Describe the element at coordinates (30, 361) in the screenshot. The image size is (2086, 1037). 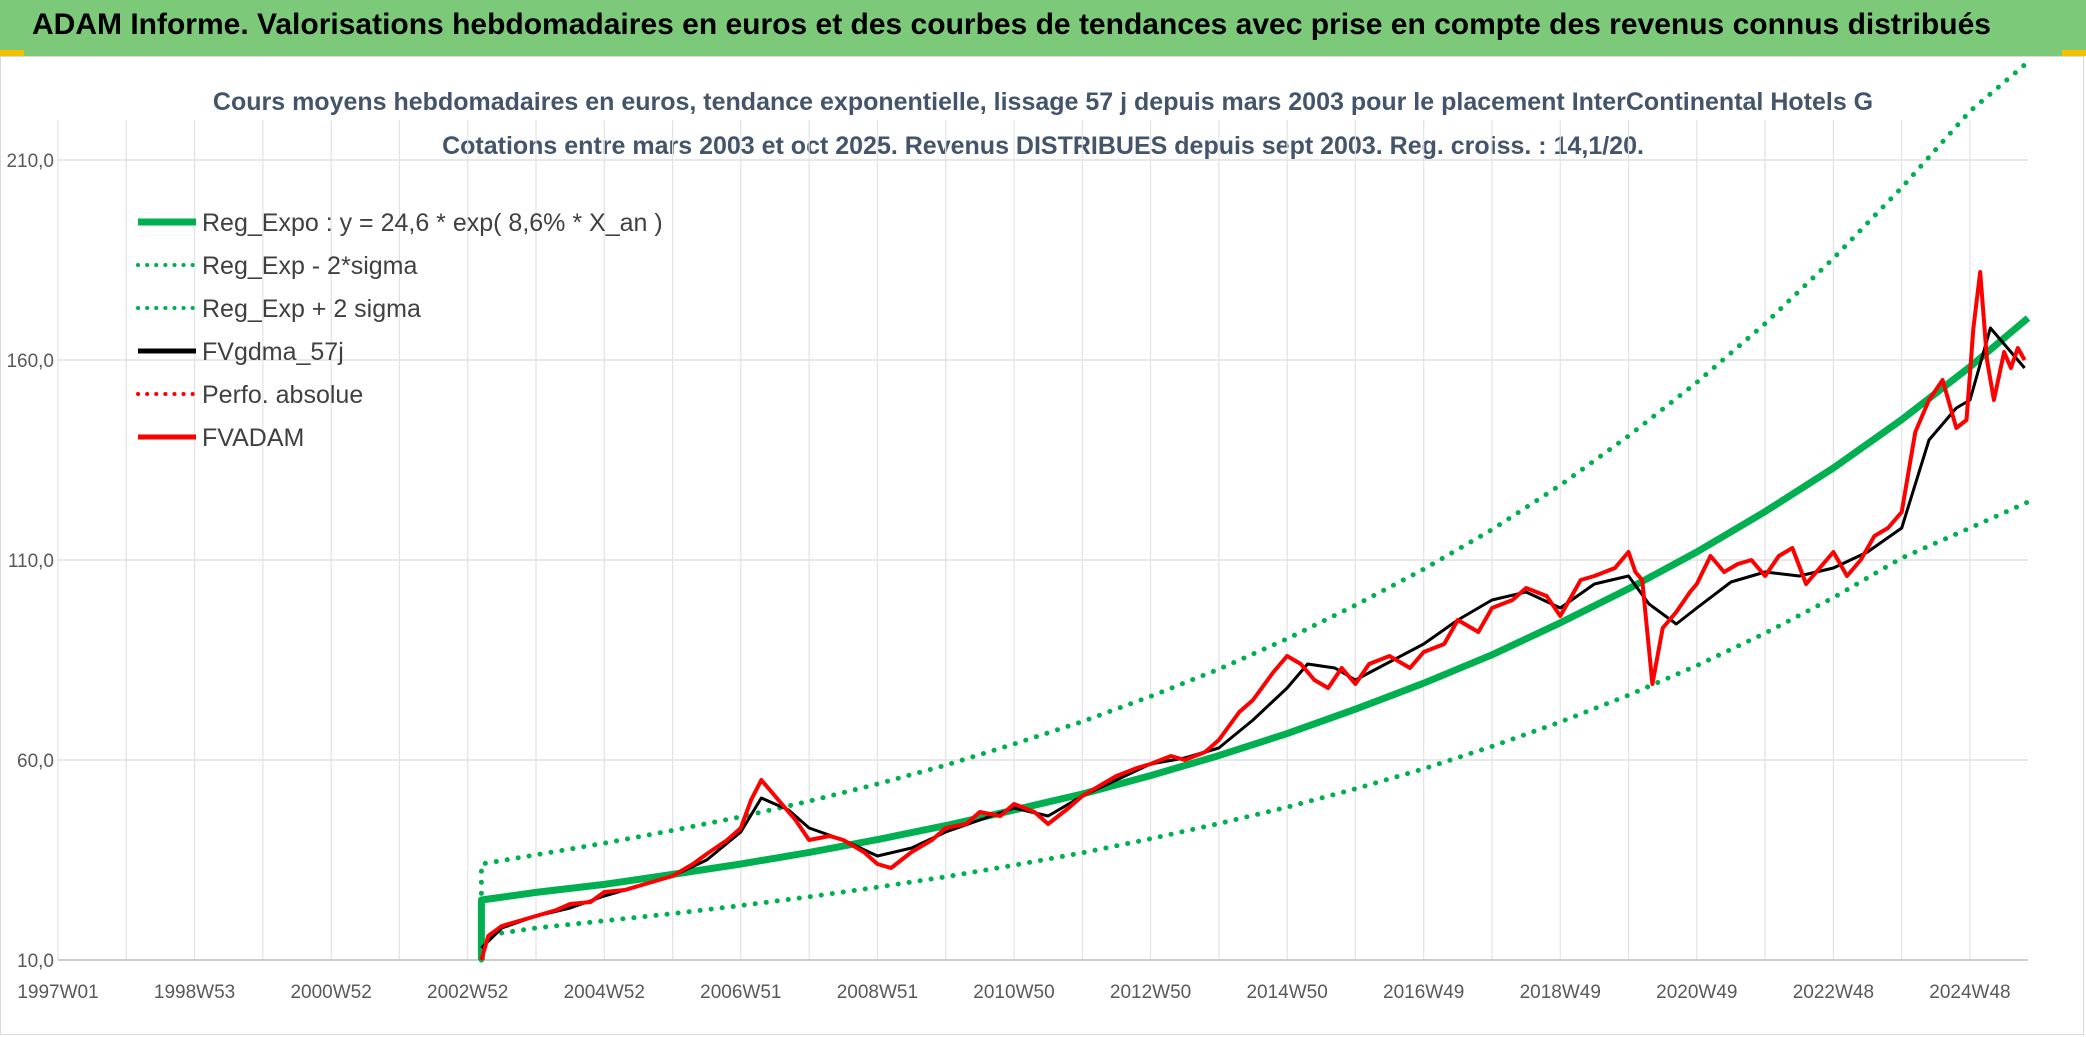
I see `y-tick-label: 160,0` at that location.